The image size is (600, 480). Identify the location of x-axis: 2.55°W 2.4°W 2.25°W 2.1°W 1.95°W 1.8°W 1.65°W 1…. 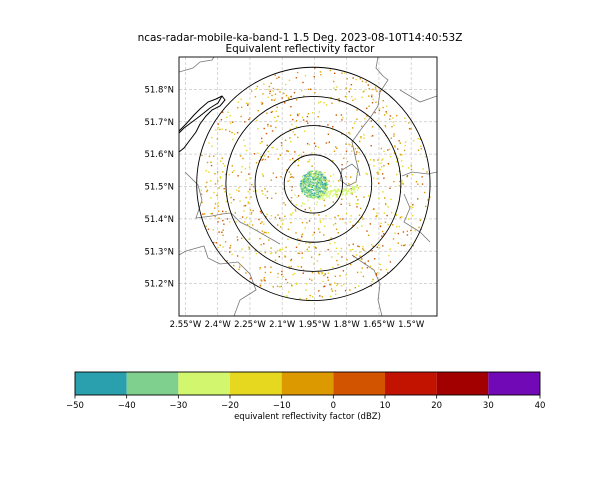
(297, 325).